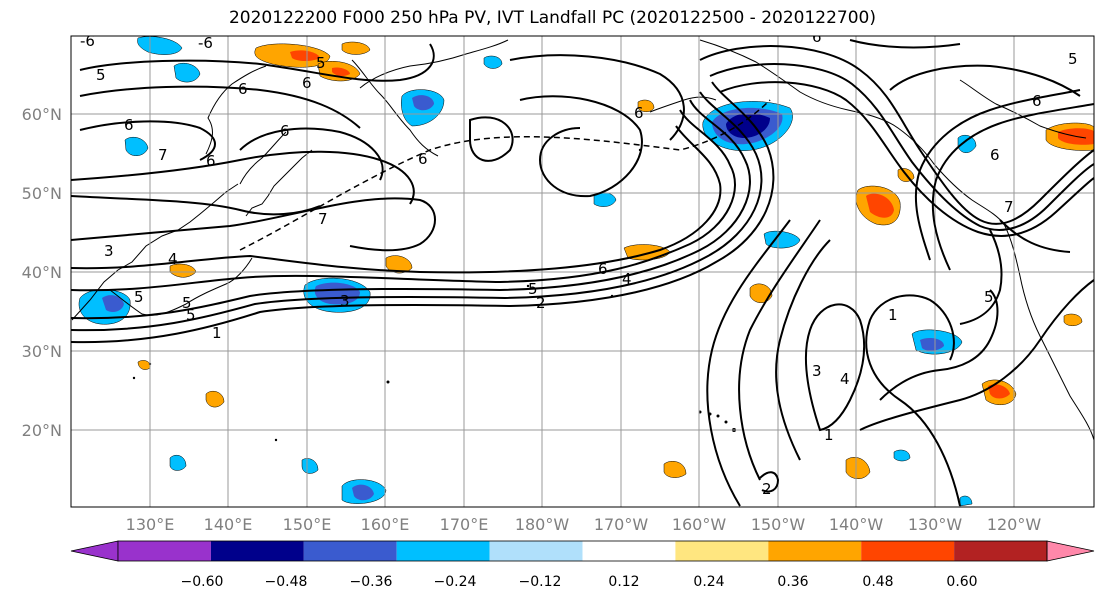 The width and height of the screenshot is (1105, 601). Describe the element at coordinates (42, 193) in the screenshot. I see `lat-label-50n: 50°N` at that location.